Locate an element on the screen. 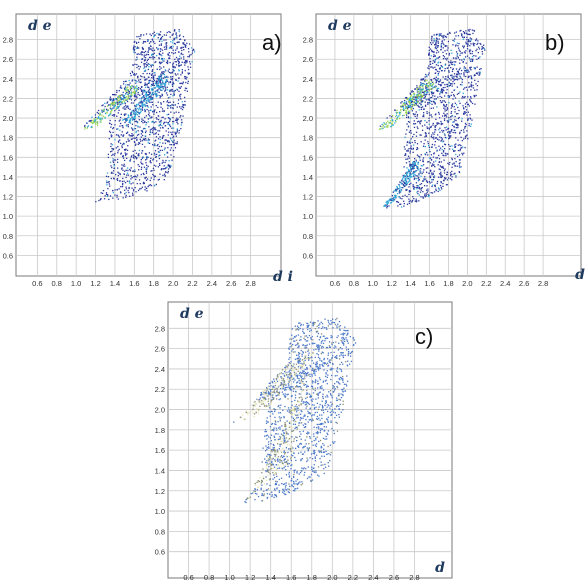 The image size is (587, 581). x-tick-label: 0.6 is located at coordinates (37, 283).